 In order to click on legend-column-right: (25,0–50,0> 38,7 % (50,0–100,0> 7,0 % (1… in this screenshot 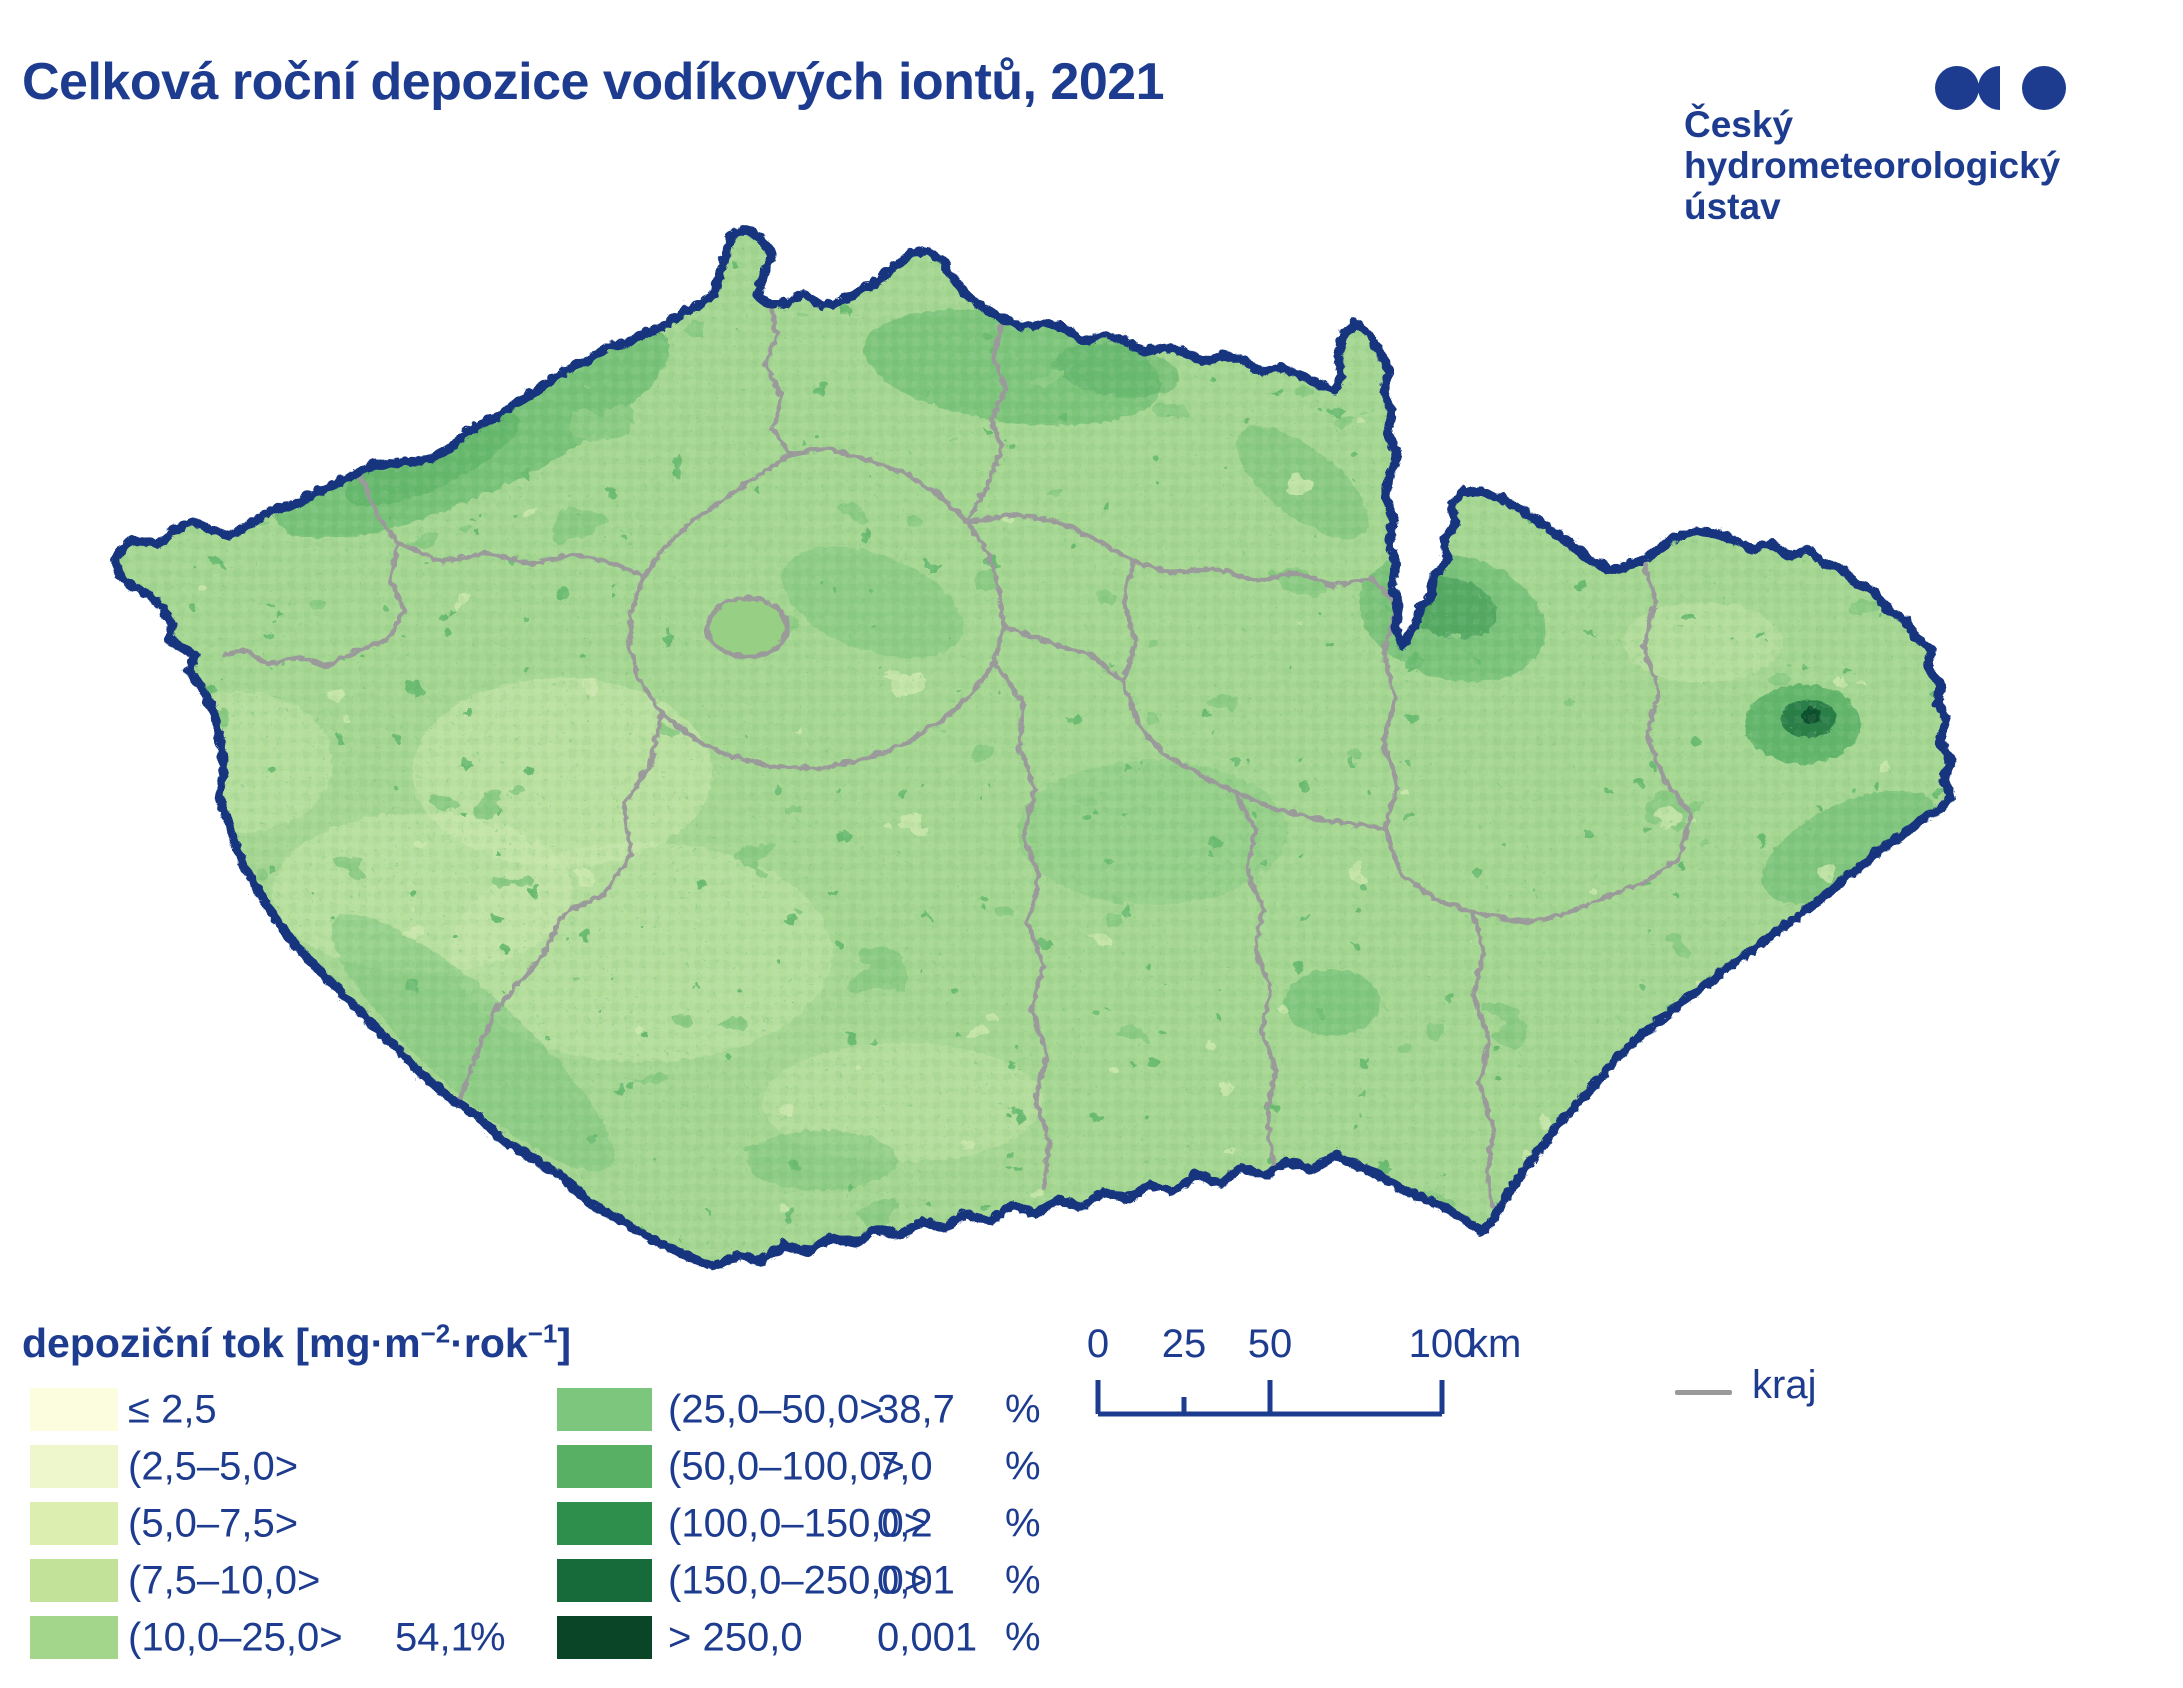, I will do `click(819, 1537)`.